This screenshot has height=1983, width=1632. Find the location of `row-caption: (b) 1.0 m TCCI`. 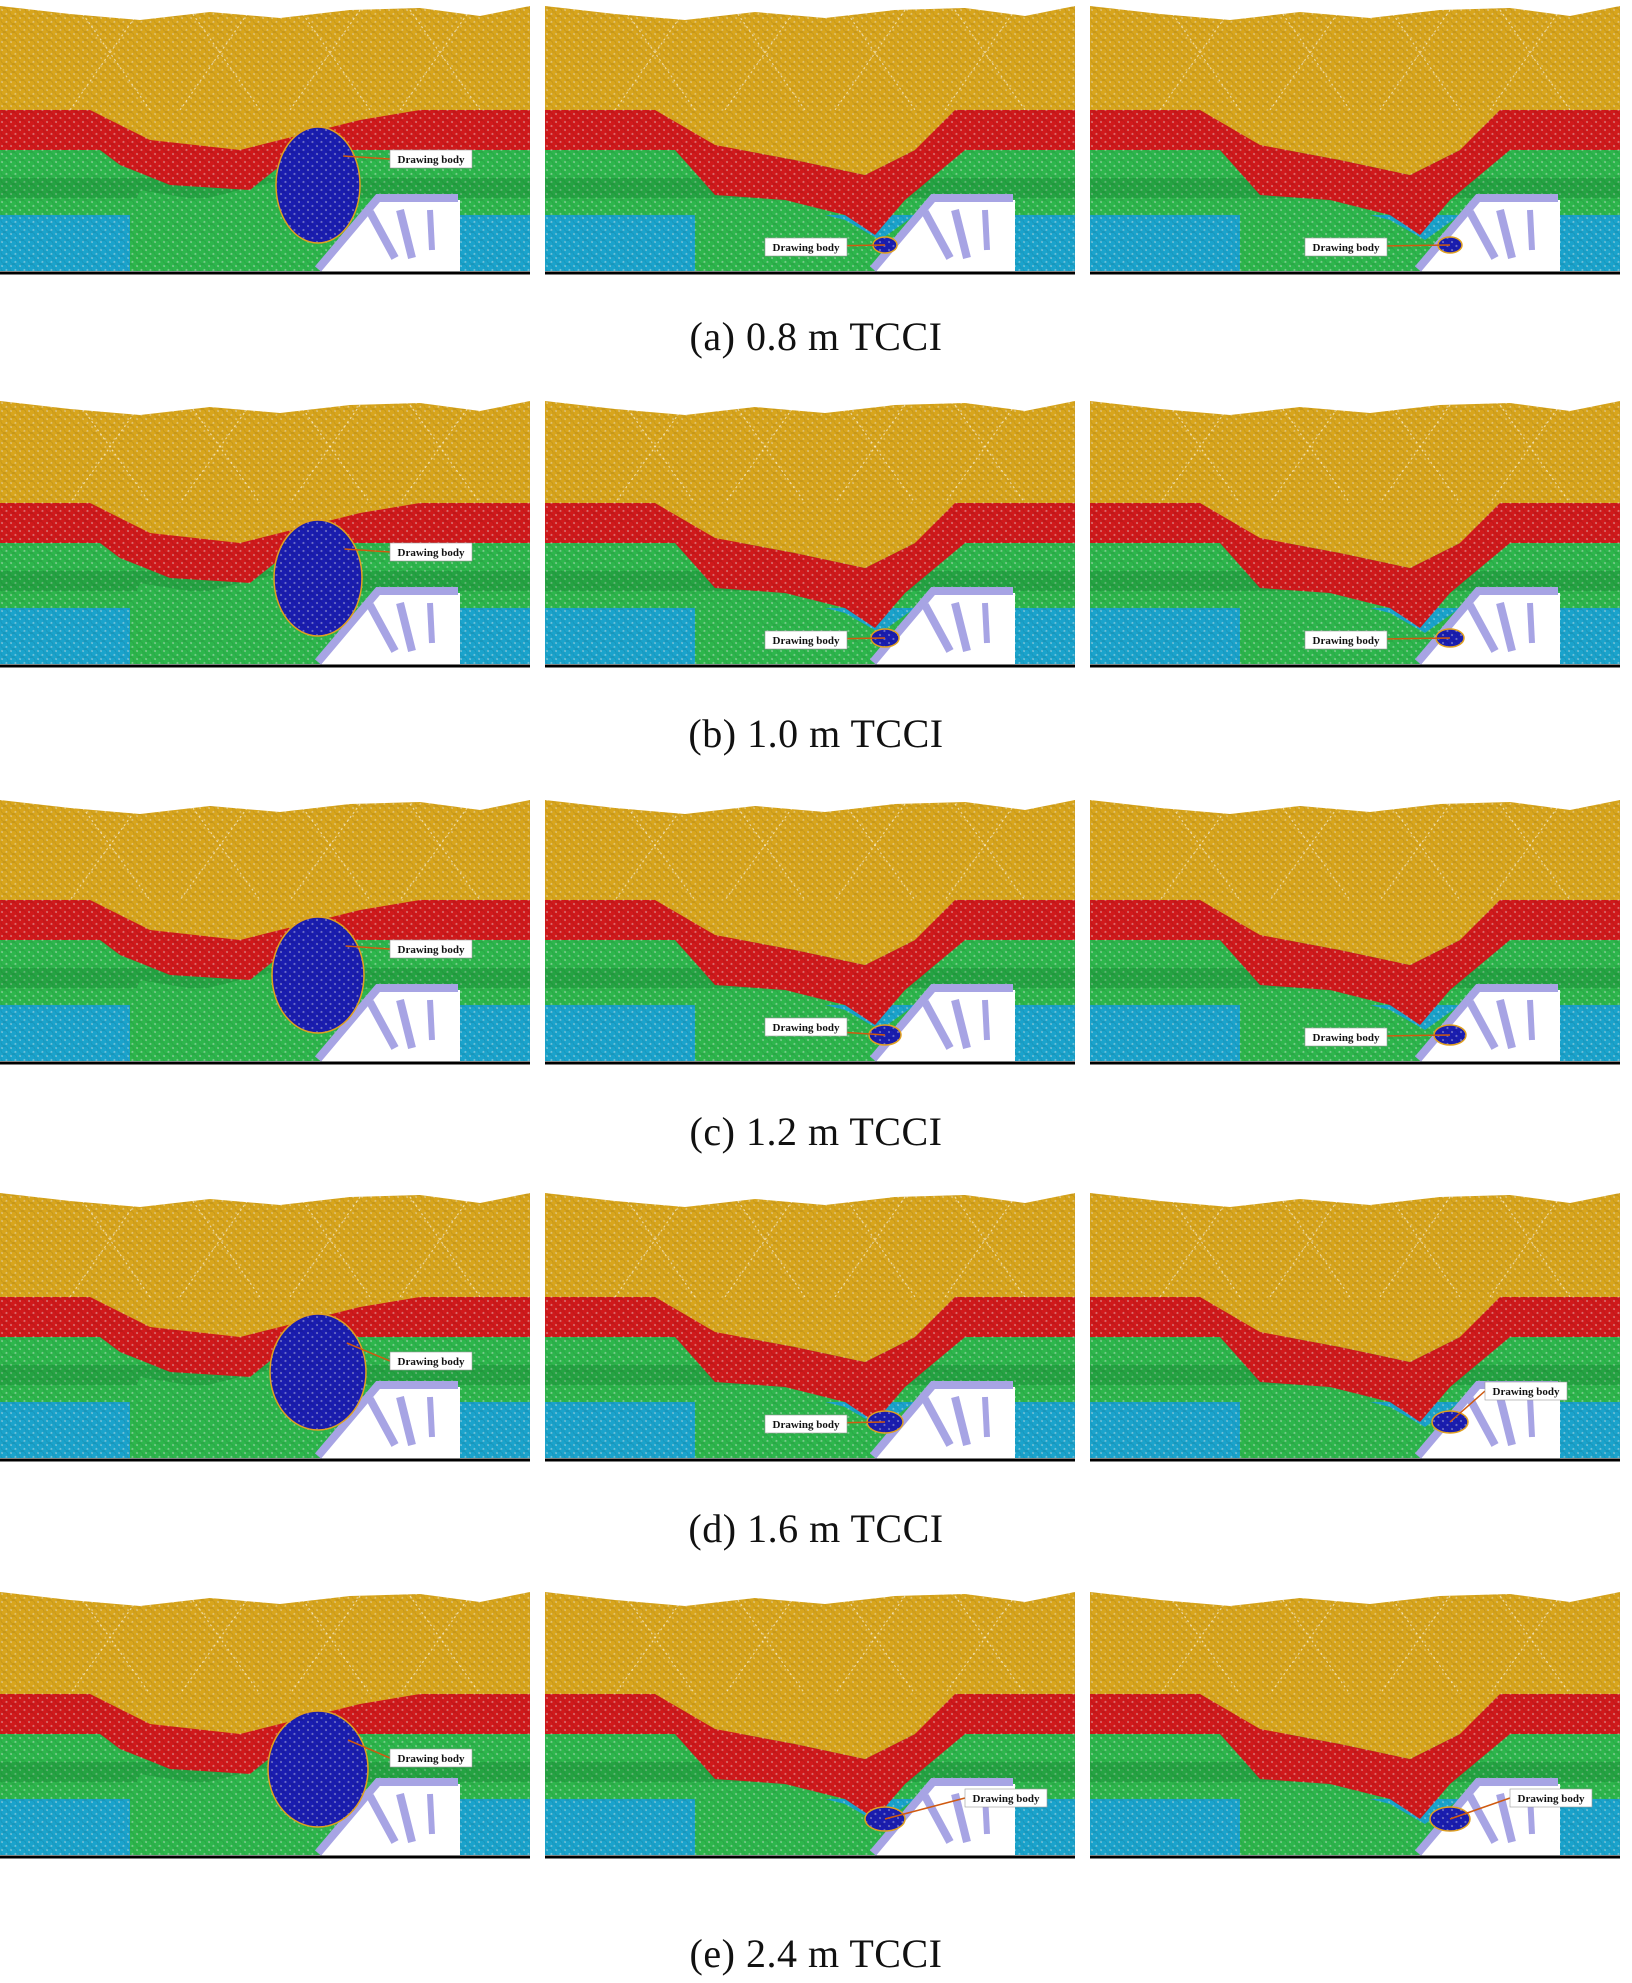

row-caption: (b) 1.0 m TCCI is located at coordinates (816, 733).